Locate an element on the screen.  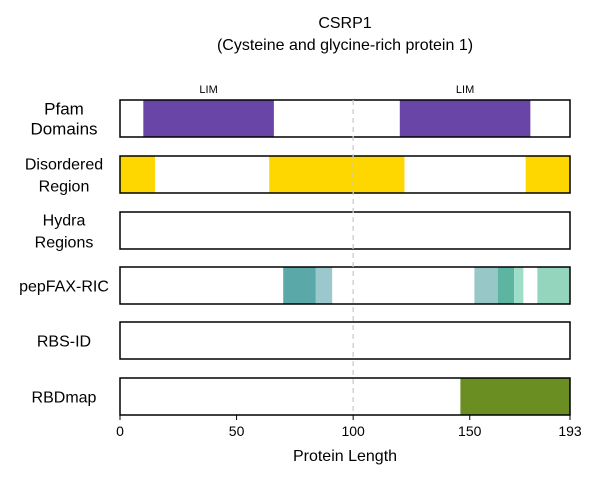
track-label: Hydra is located at coordinates (64, 221).